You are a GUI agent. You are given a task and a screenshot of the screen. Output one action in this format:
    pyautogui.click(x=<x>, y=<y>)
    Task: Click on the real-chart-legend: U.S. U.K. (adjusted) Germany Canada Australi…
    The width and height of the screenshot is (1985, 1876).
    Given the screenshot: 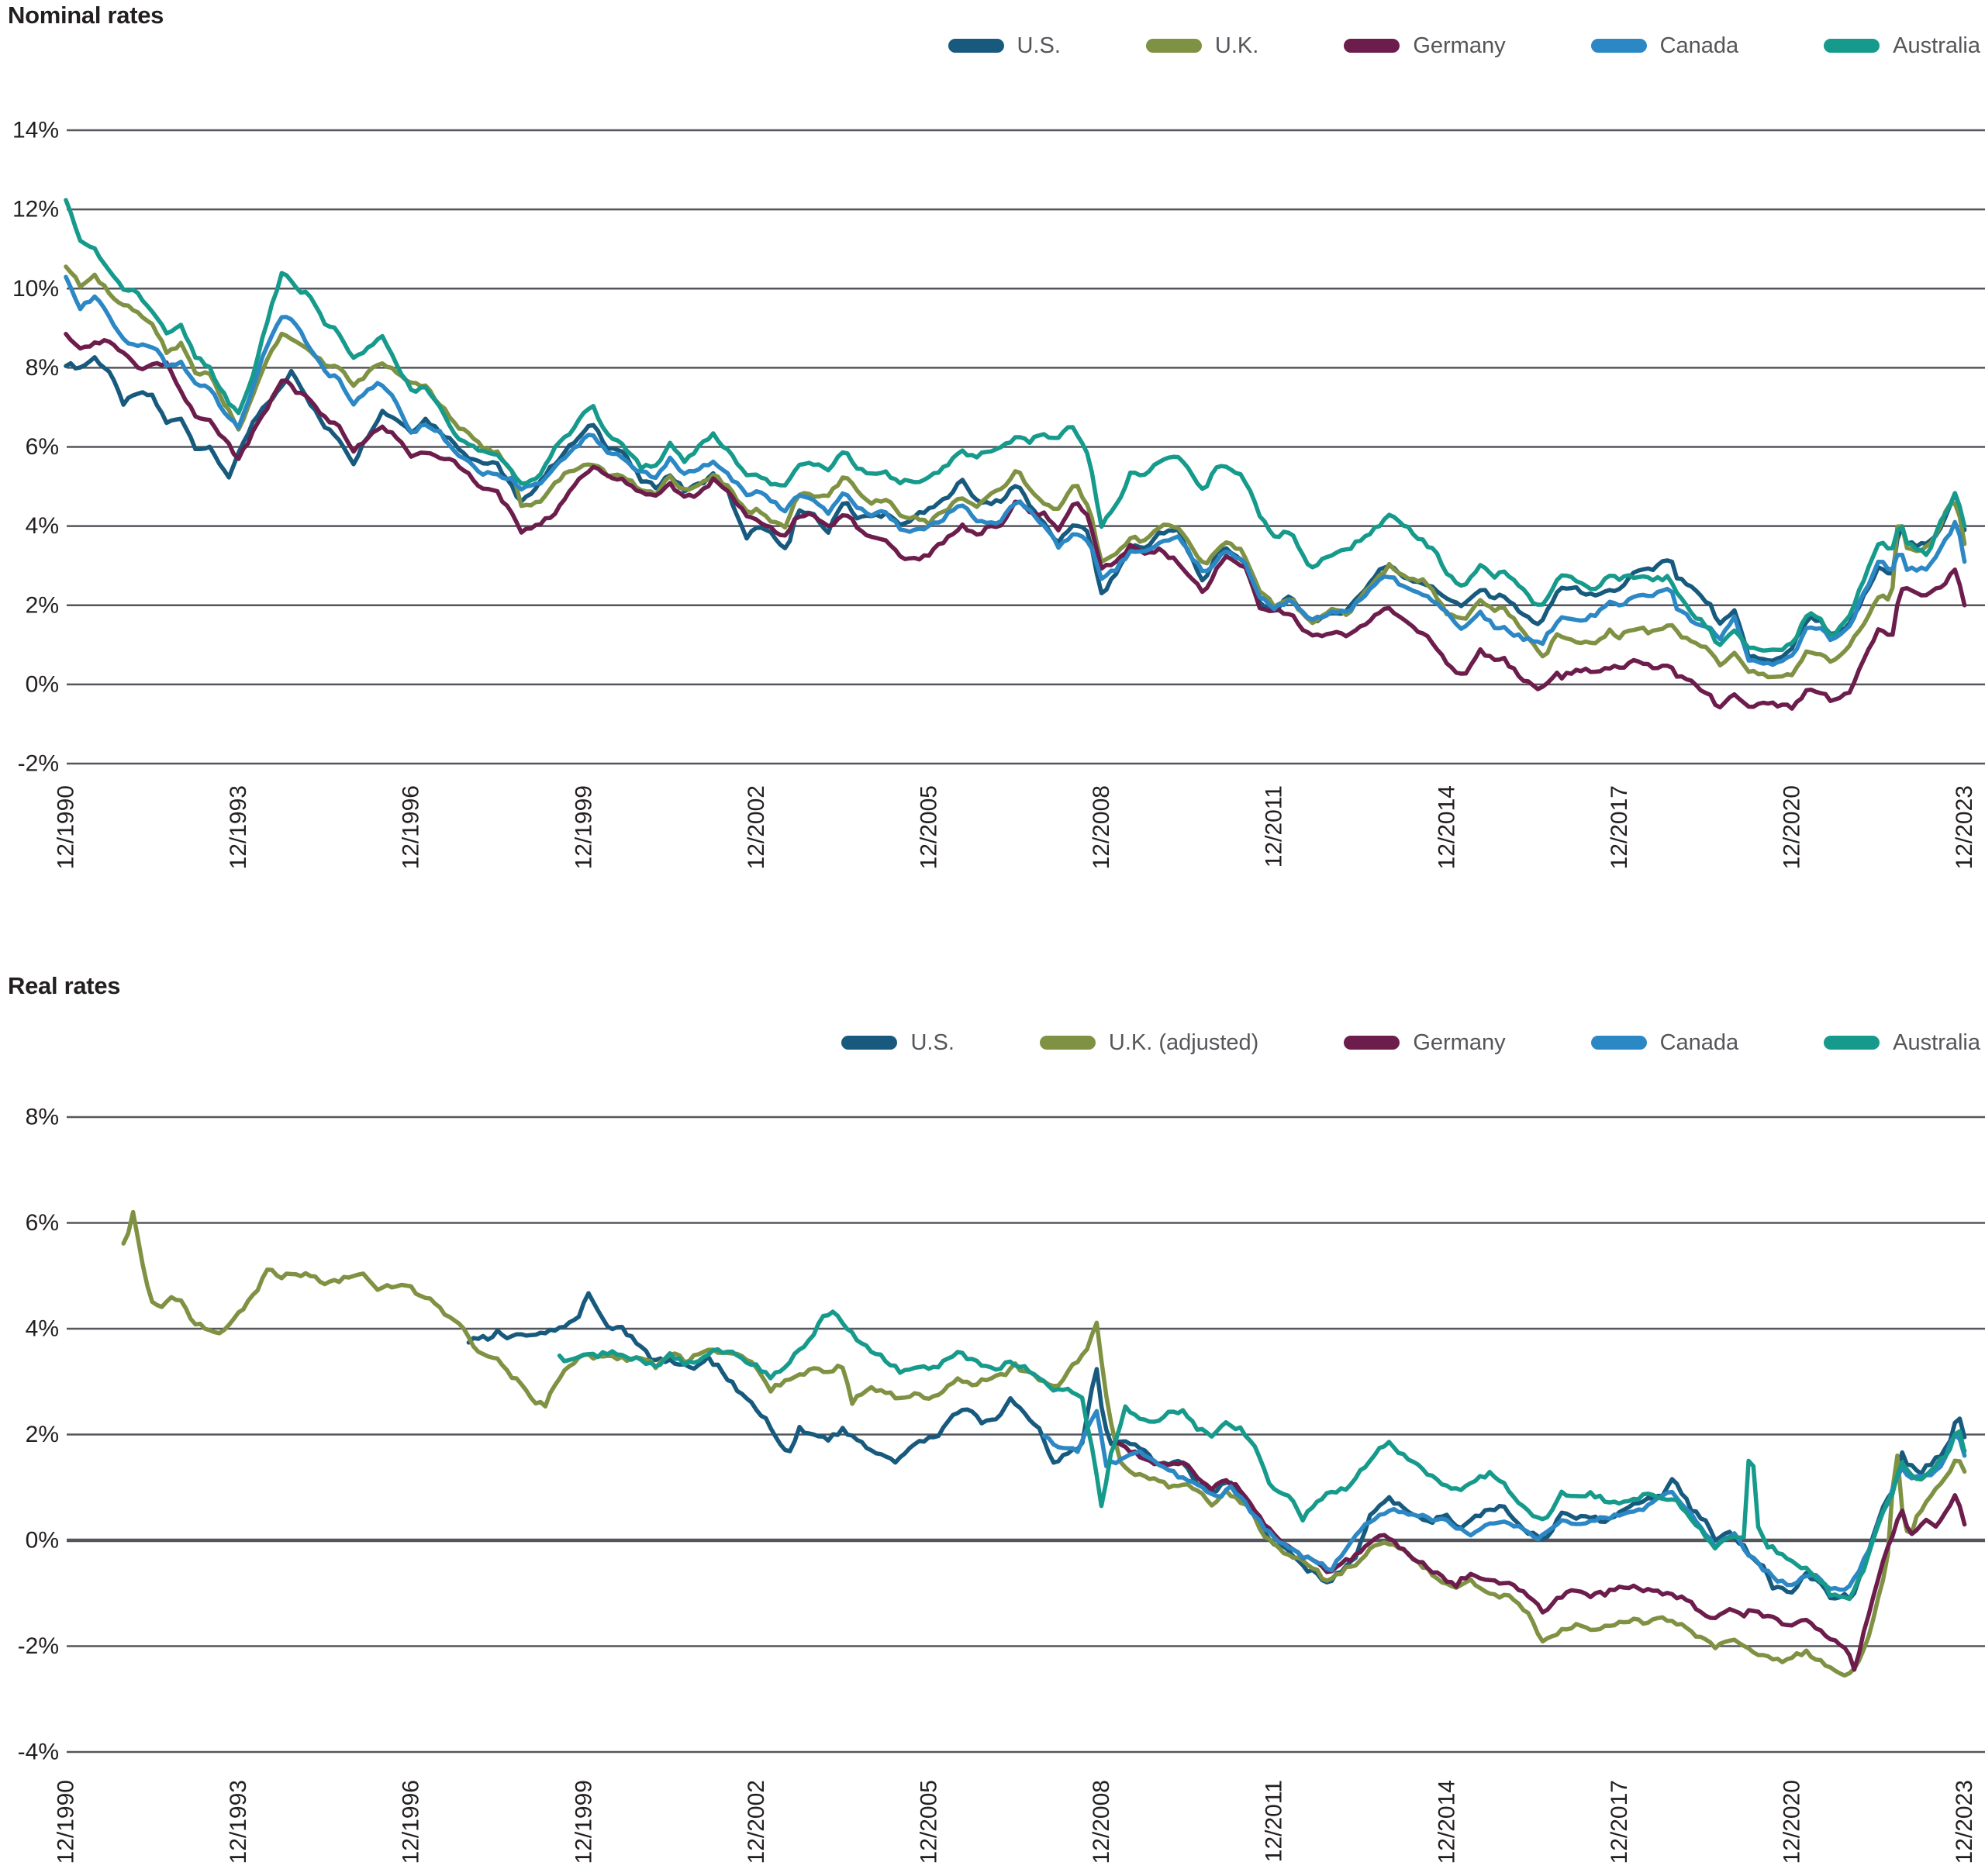 What is the action you would take?
    pyautogui.click(x=1410, y=1042)
    